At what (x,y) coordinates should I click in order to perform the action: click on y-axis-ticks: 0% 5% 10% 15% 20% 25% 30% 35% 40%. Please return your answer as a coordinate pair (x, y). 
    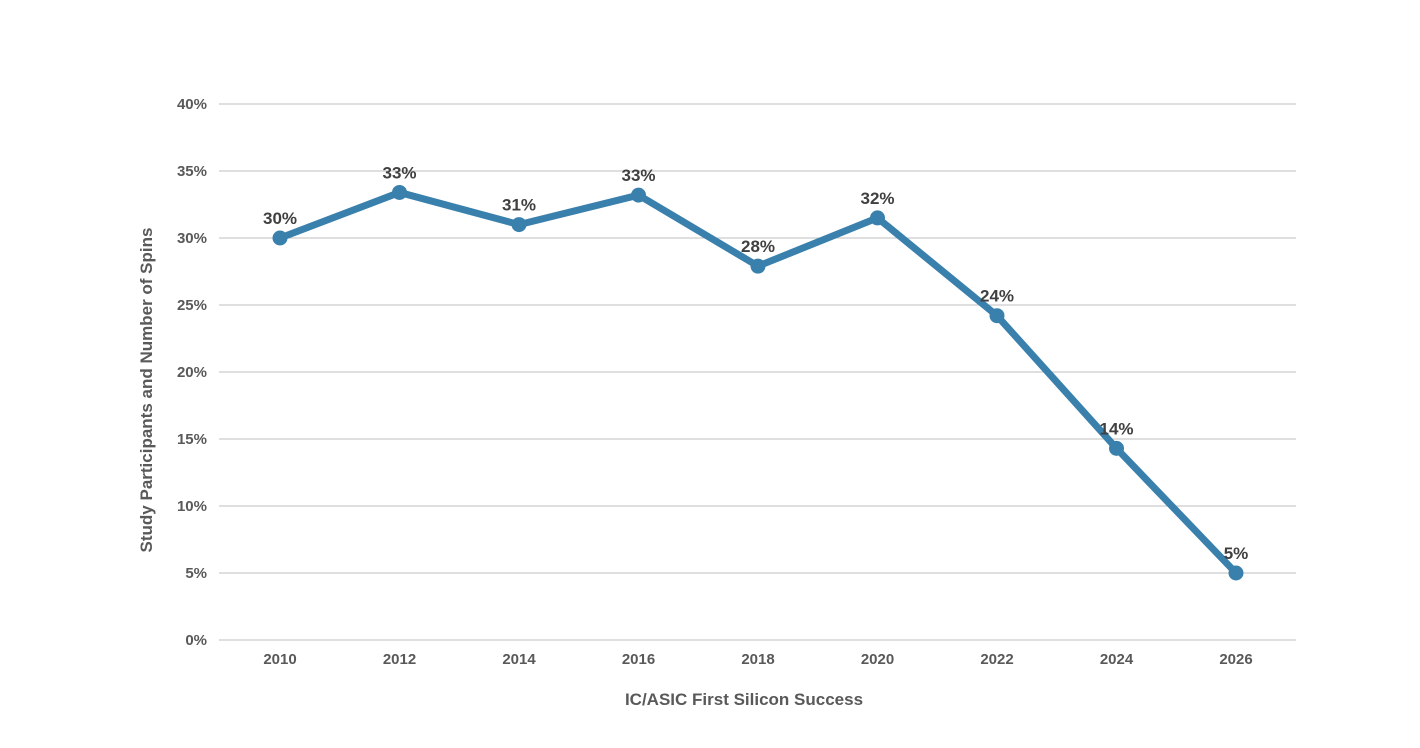
    Looking at the image, I should click on (192, 372).